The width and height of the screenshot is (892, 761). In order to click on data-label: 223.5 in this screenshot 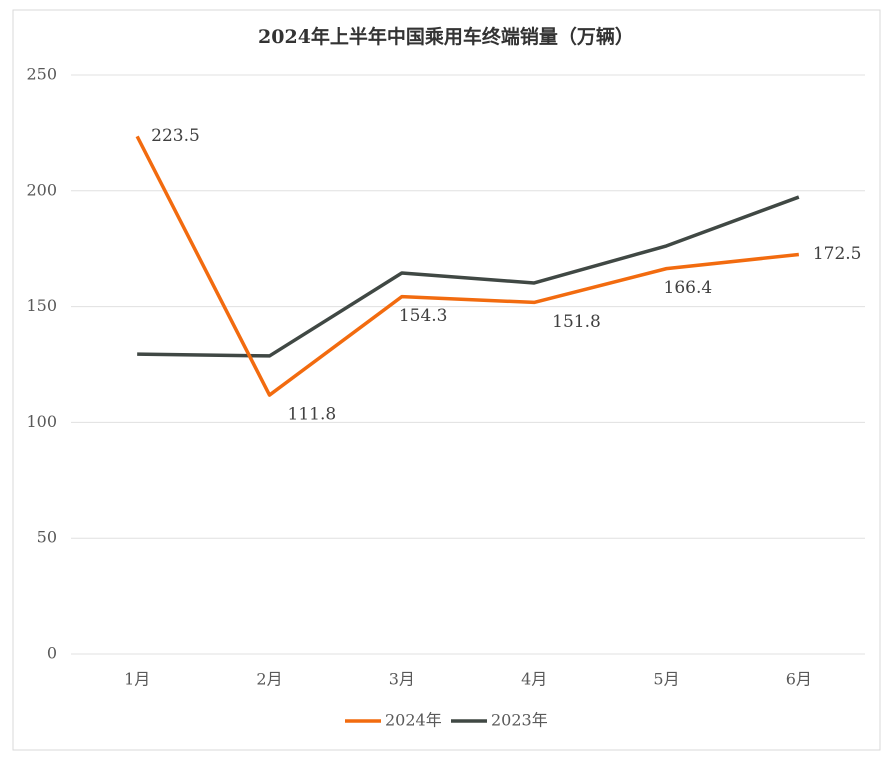, I will do `click(175, 136)`.